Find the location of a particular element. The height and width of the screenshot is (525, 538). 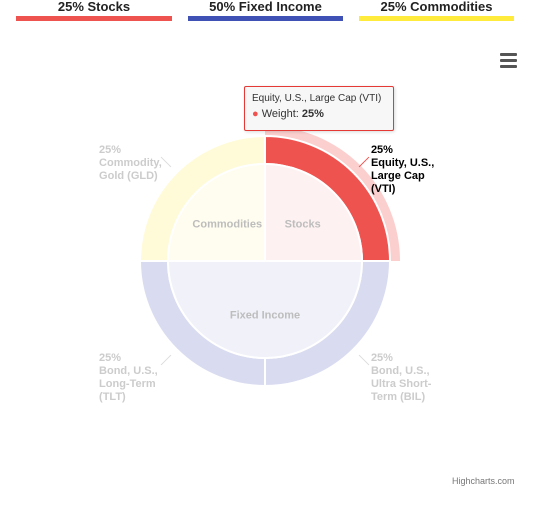

legend-fixed-income-bar is located at coordinates (265, 18).